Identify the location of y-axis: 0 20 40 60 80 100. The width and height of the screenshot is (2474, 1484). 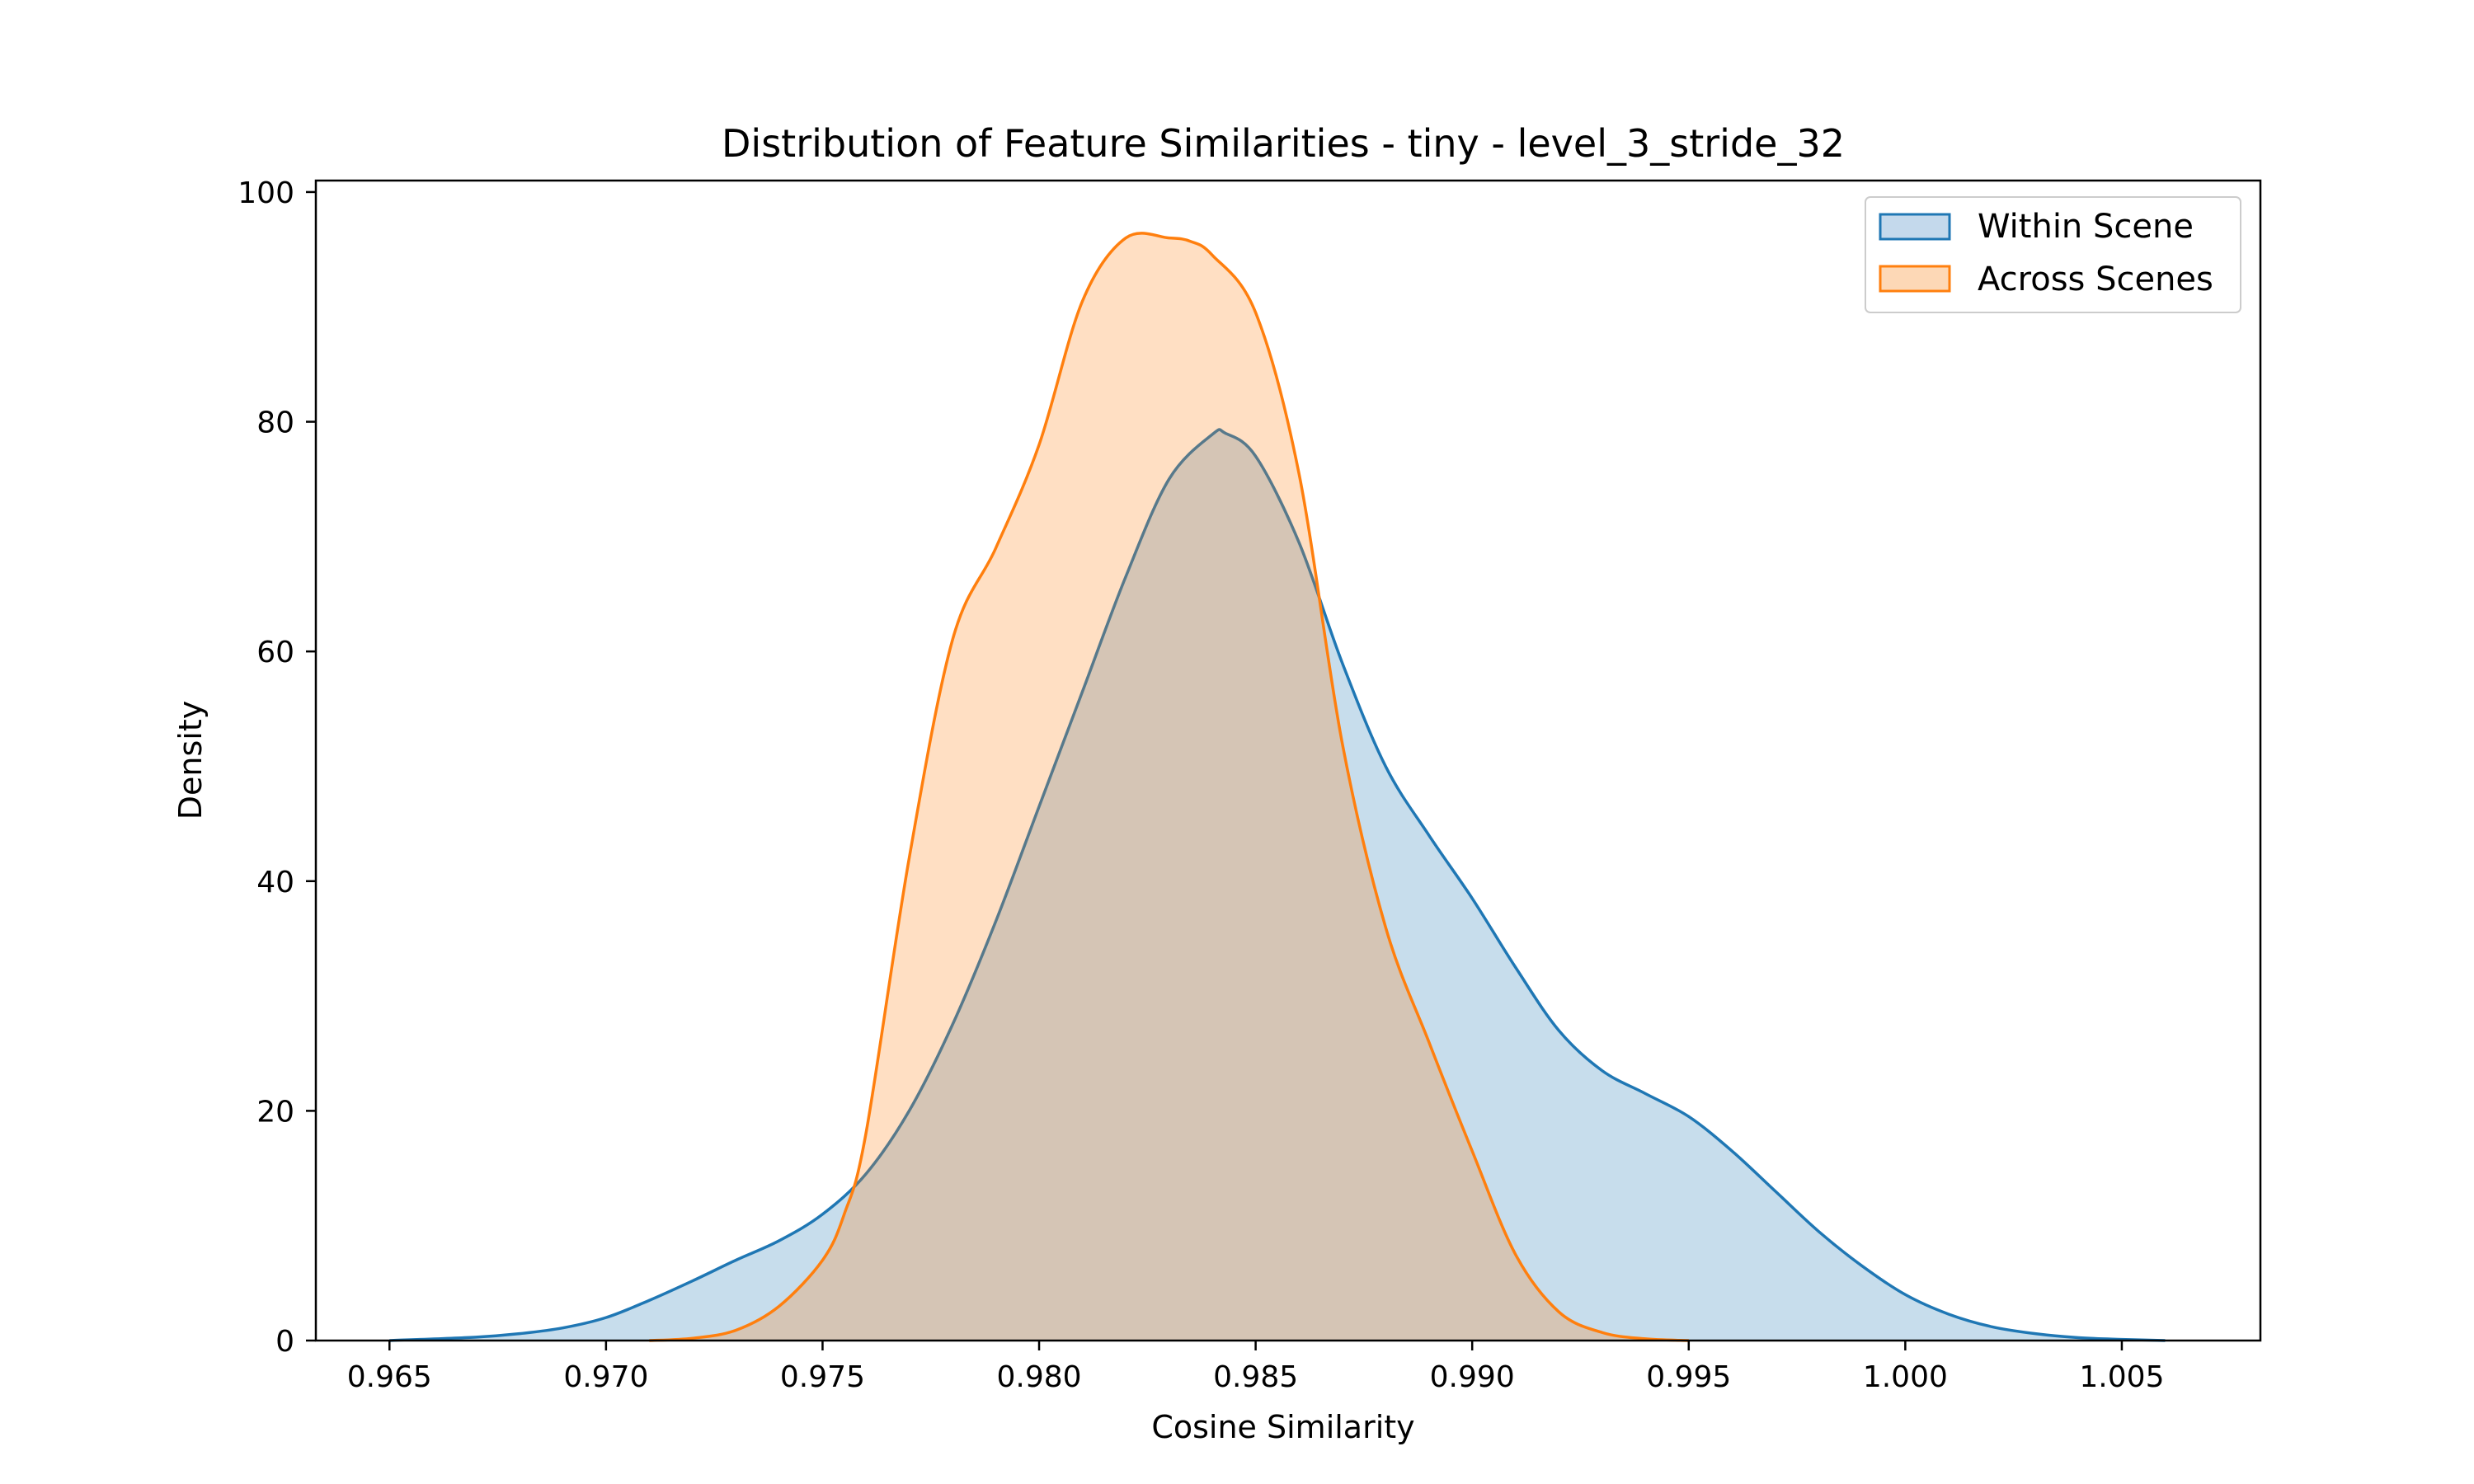
(277, 767).